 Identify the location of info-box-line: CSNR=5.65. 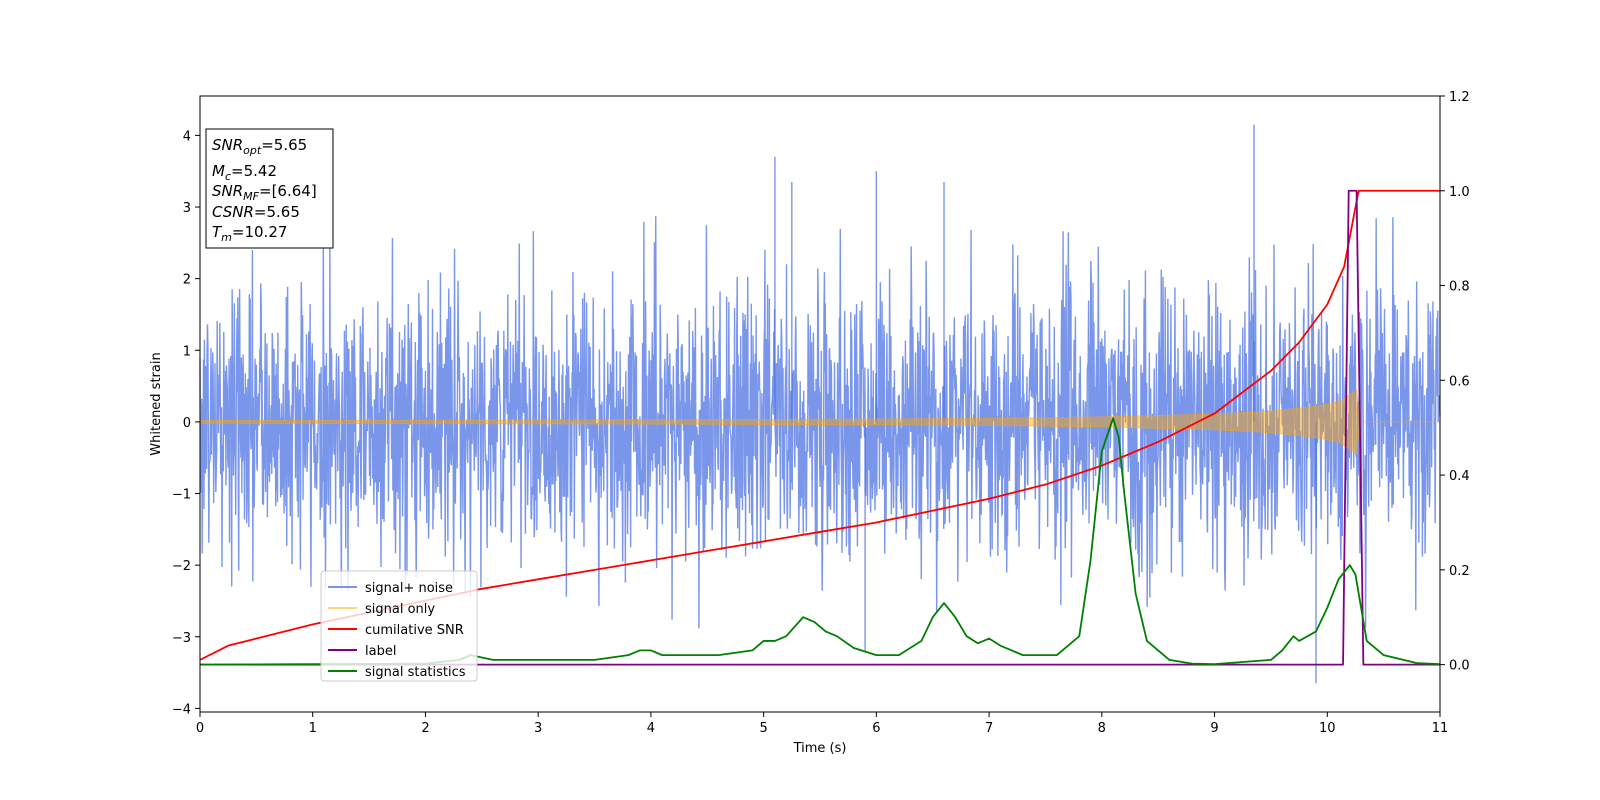
(256, 212).